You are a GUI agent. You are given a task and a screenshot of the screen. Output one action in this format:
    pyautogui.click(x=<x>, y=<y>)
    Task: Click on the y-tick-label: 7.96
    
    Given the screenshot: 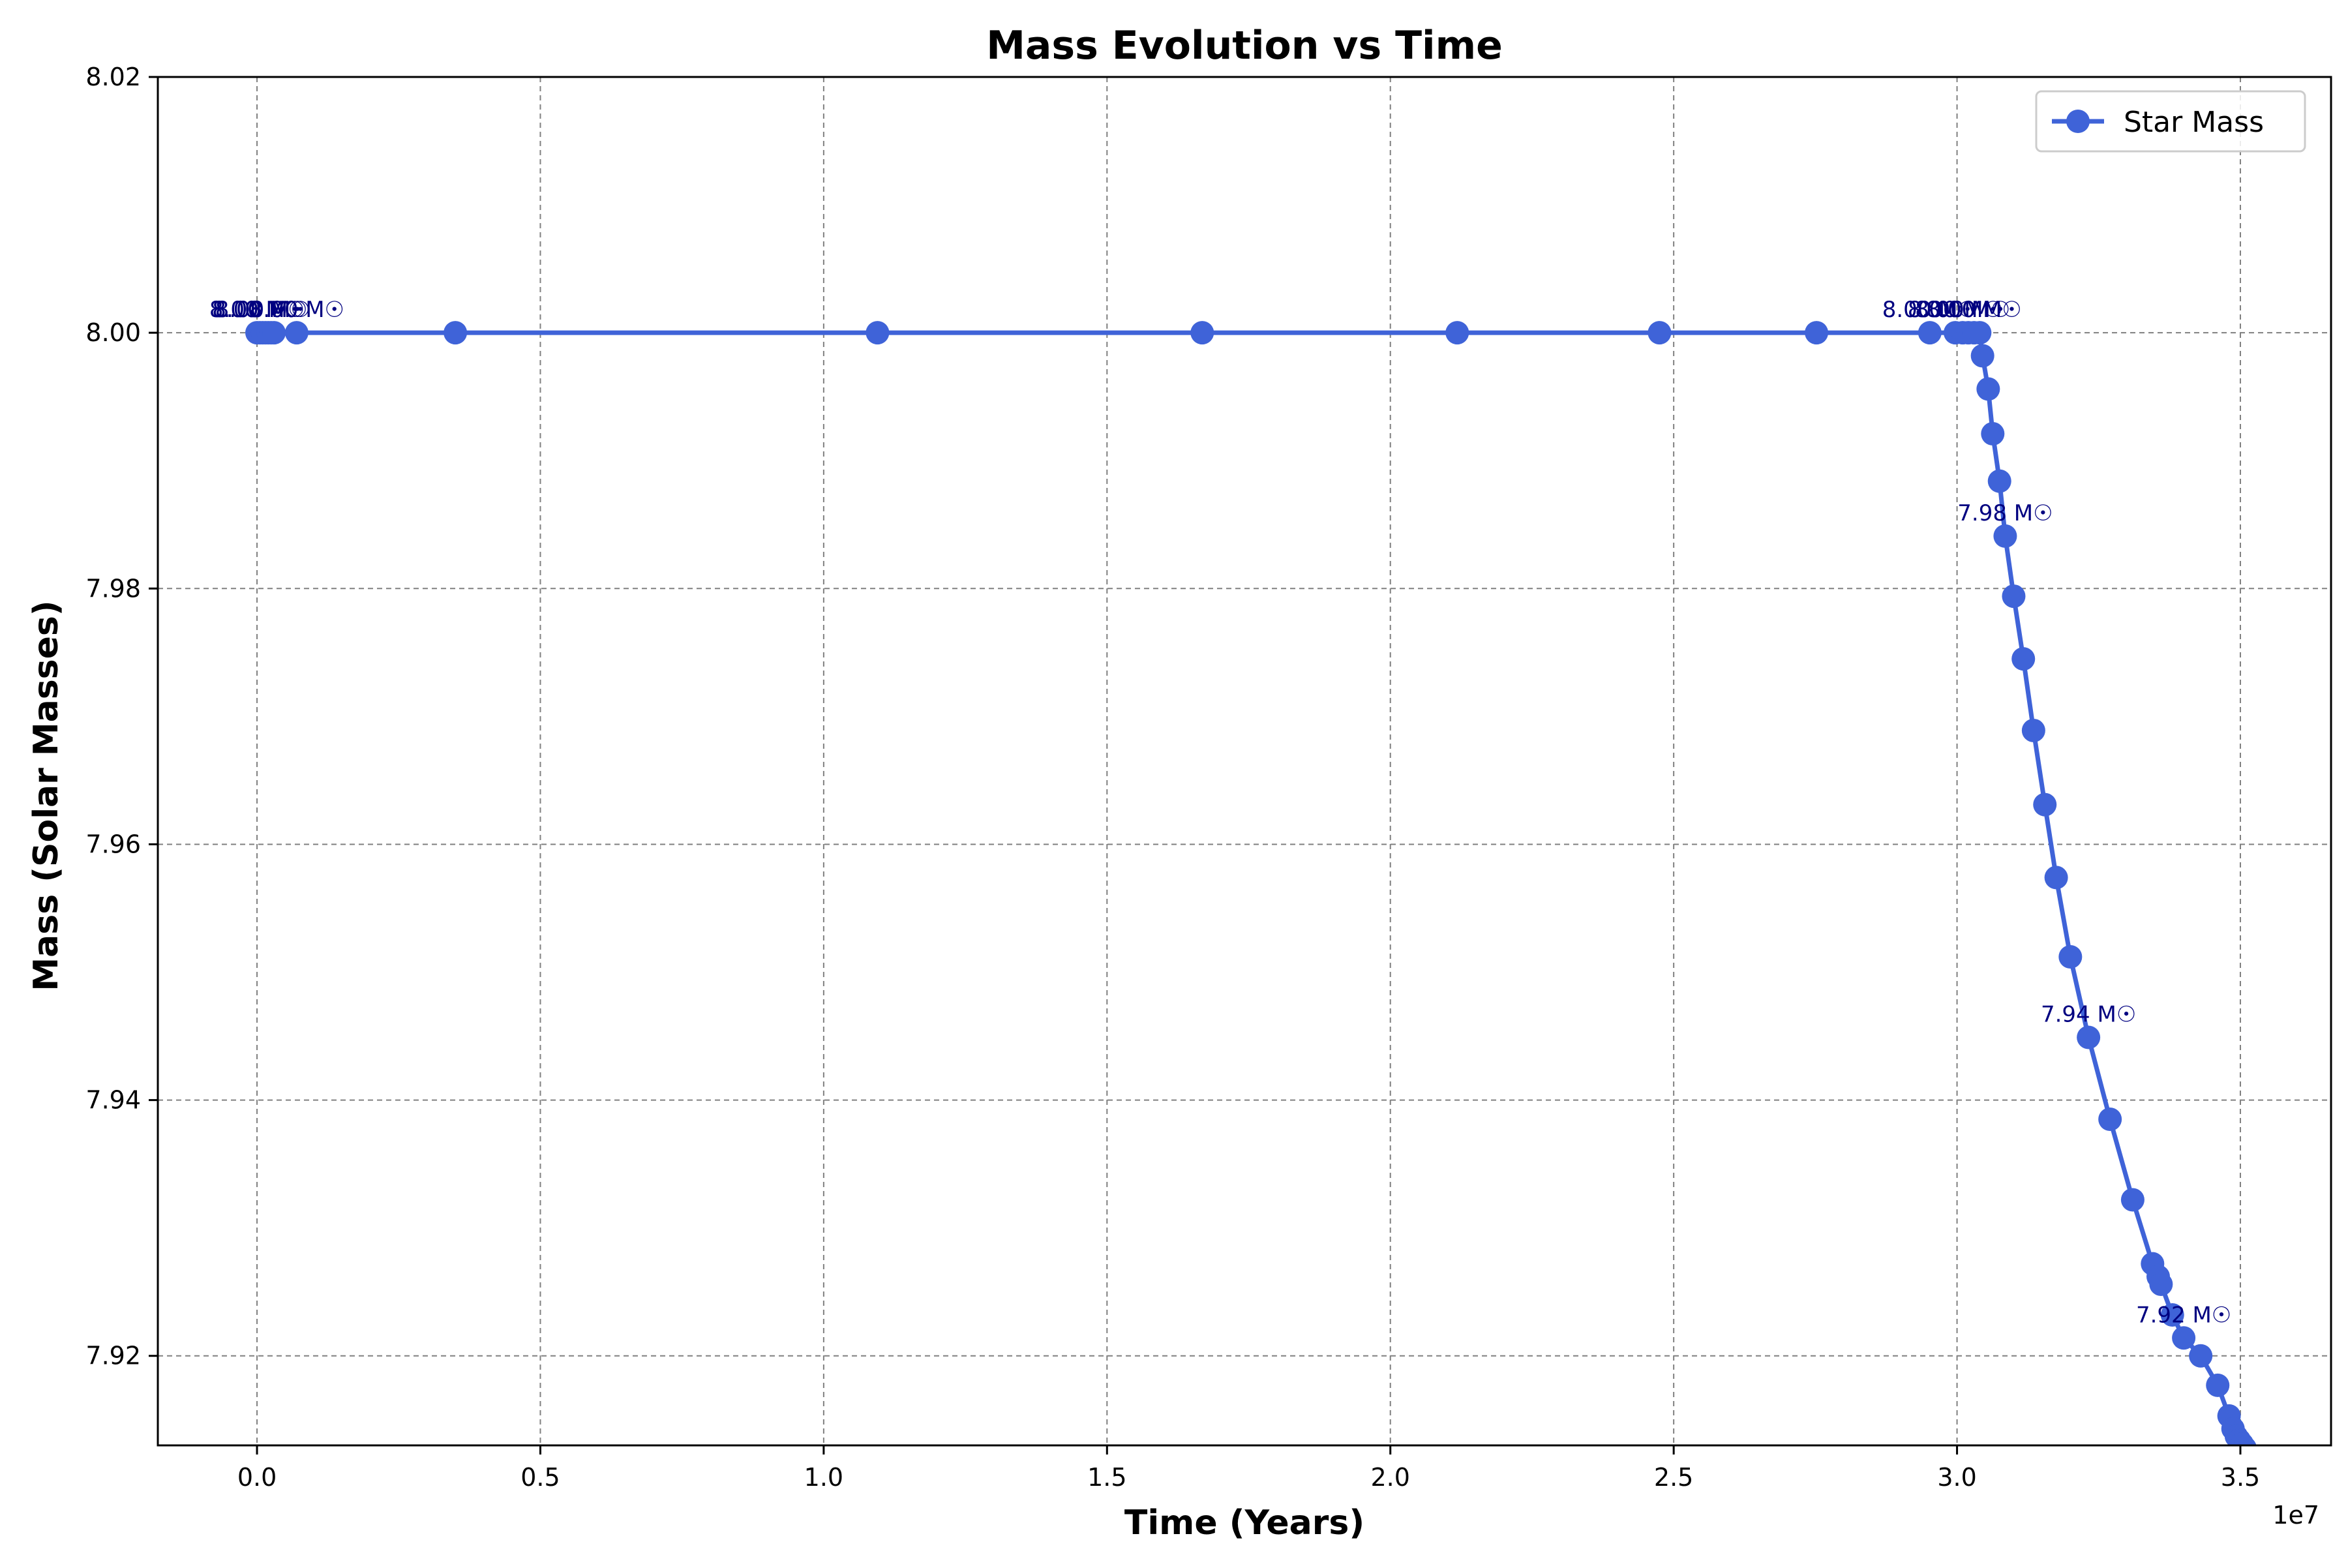 What is the action you would take?
    pyautogui.click(x=113, y=844)
    